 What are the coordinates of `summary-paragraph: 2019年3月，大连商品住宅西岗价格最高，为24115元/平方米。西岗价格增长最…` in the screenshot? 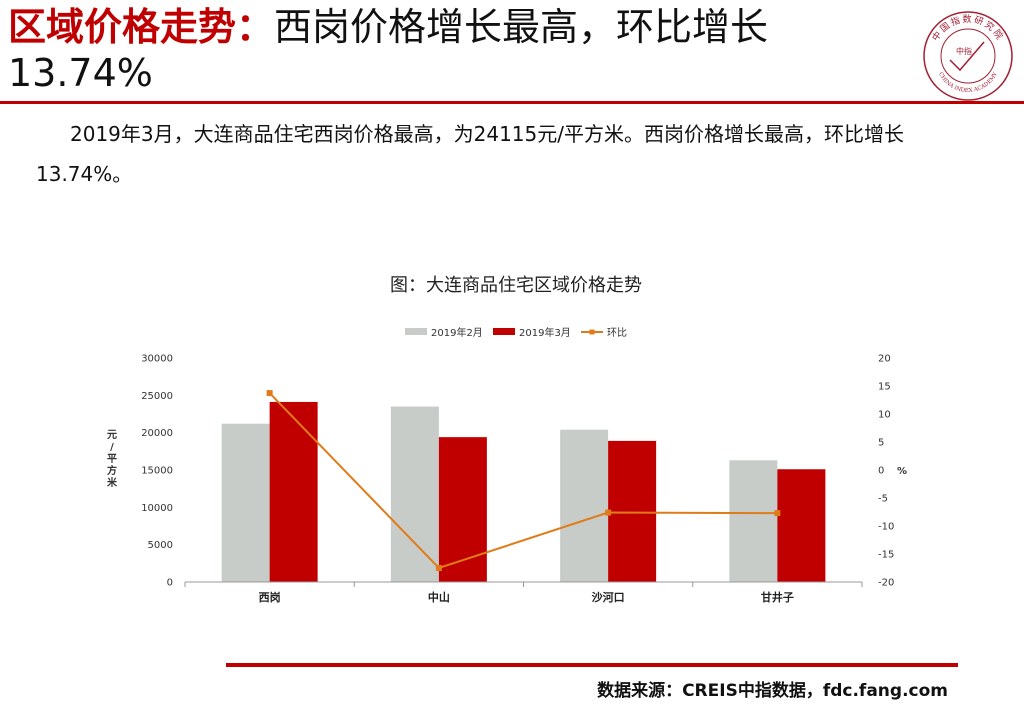 It's located at (516, 154).